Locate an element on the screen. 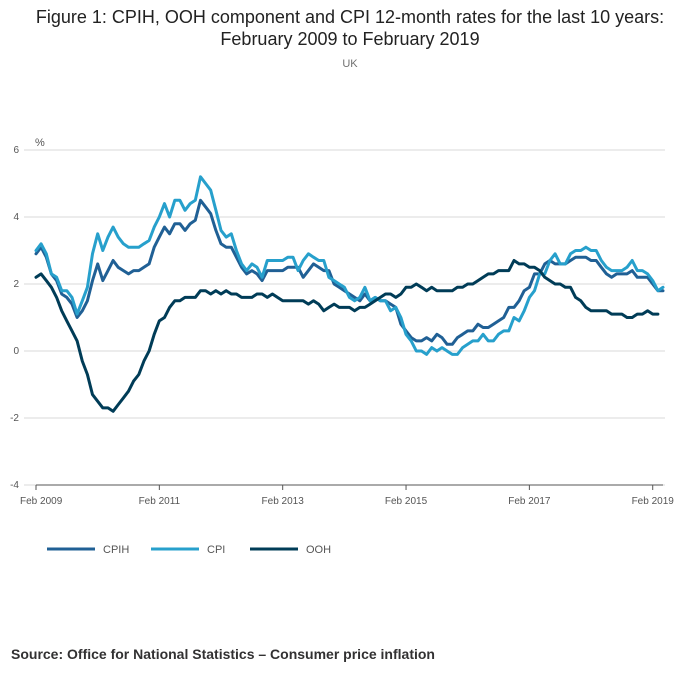  y-tick-label: 2 is located at coordinates (16, 284).